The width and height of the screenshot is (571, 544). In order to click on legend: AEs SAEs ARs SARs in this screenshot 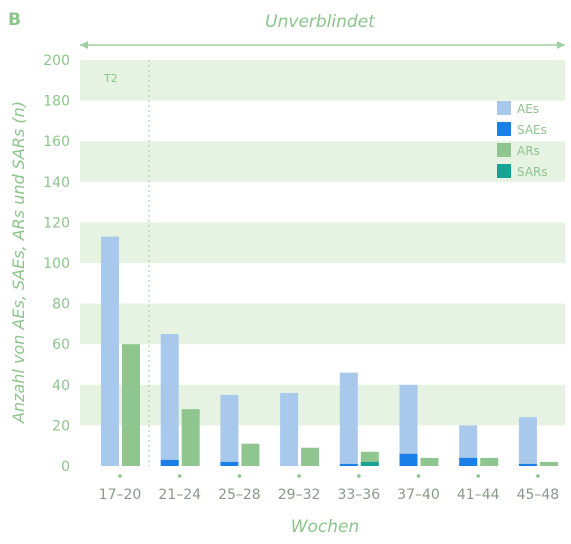, I will do `click(522, 140)`.